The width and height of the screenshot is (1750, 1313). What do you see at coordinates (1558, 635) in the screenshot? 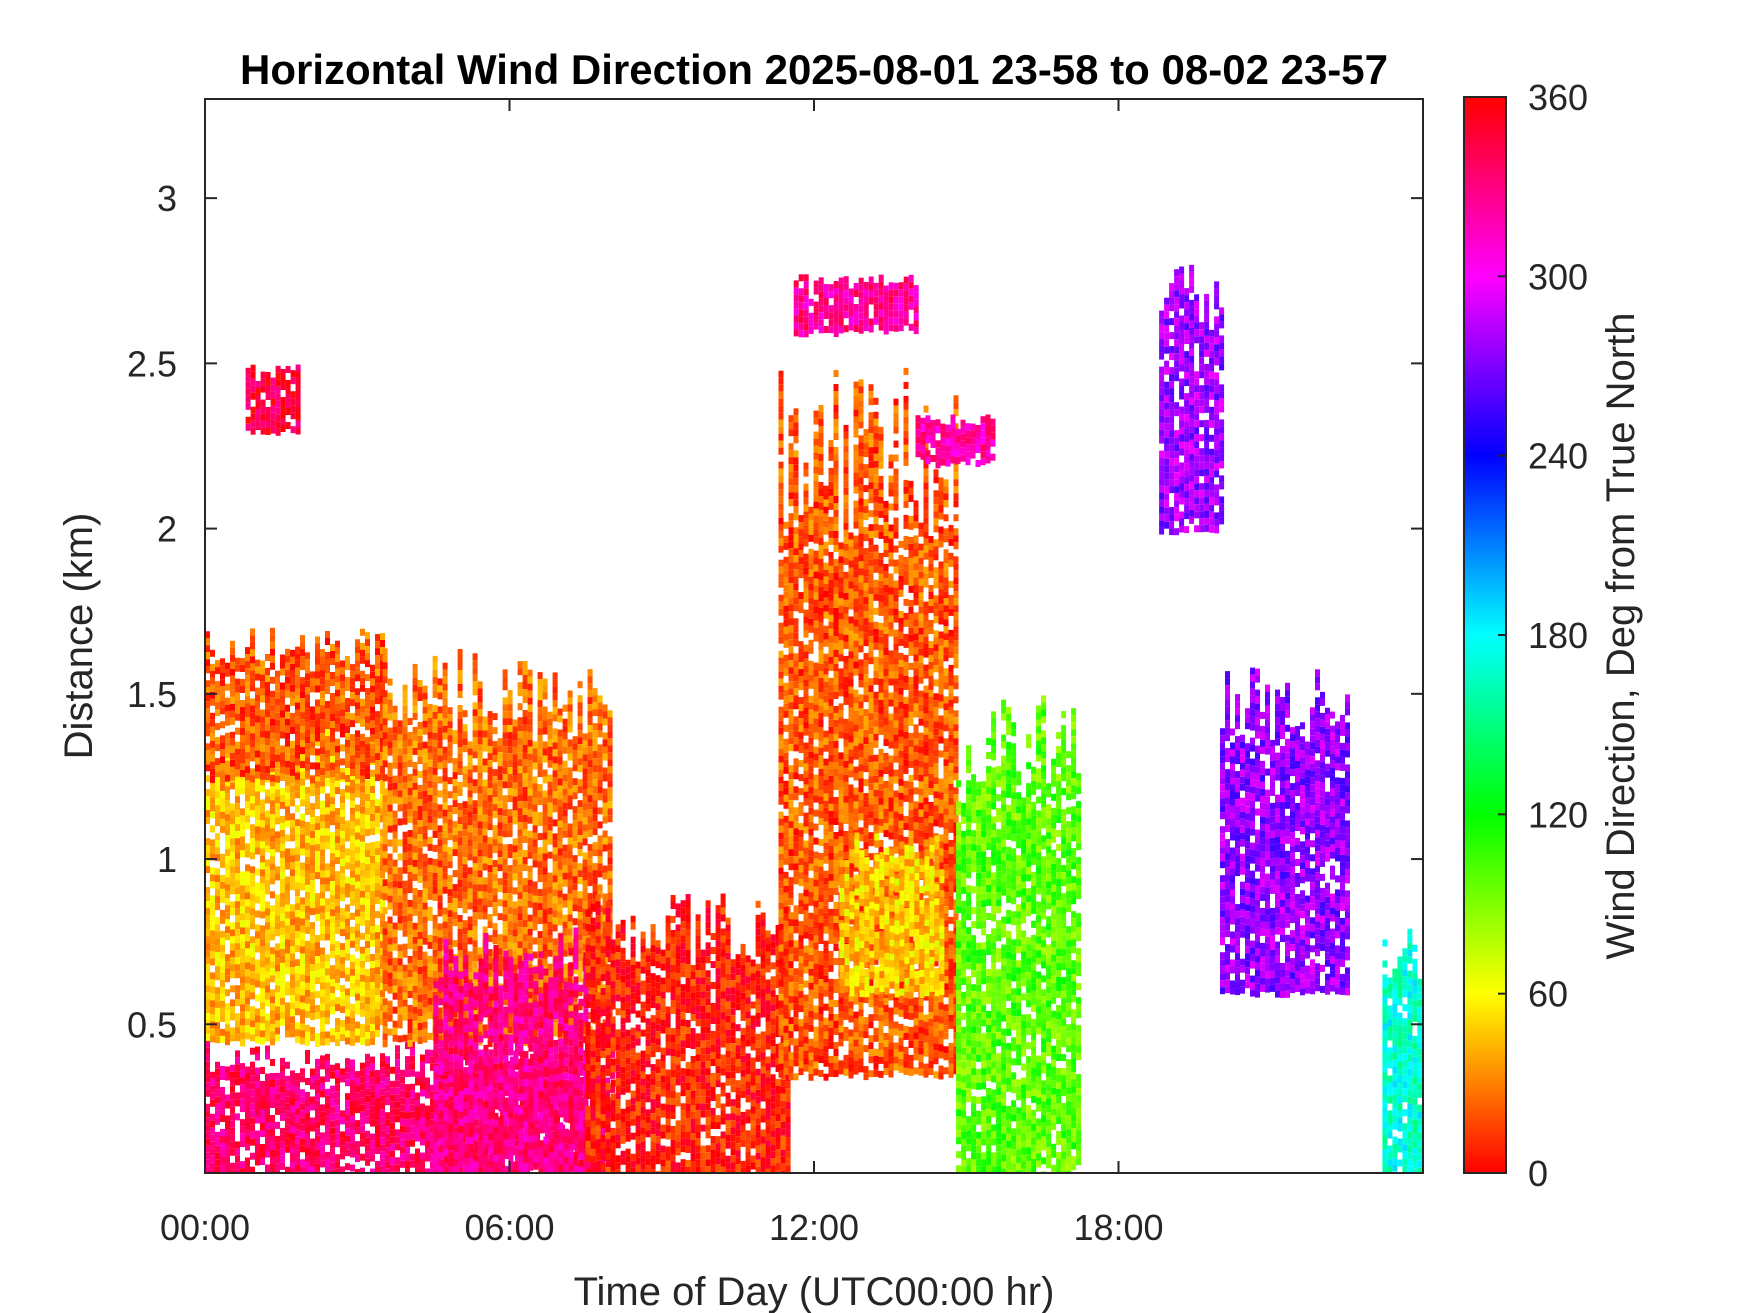
I see `colorbar-tick-label: 180` at bounding box center [1558, 635].